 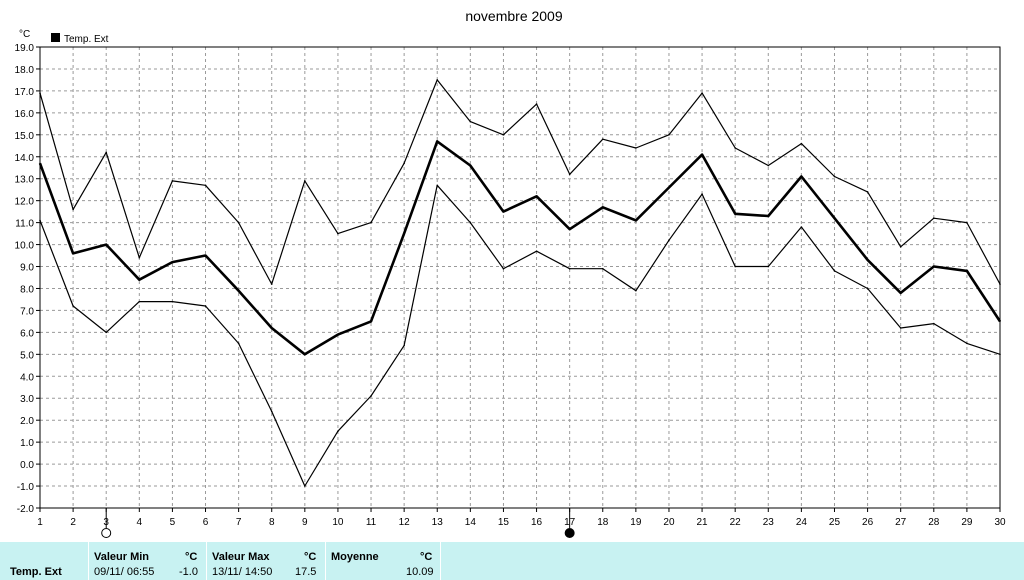 I want to click on y-tick-label: 1.0, so click(x=27, y=443).